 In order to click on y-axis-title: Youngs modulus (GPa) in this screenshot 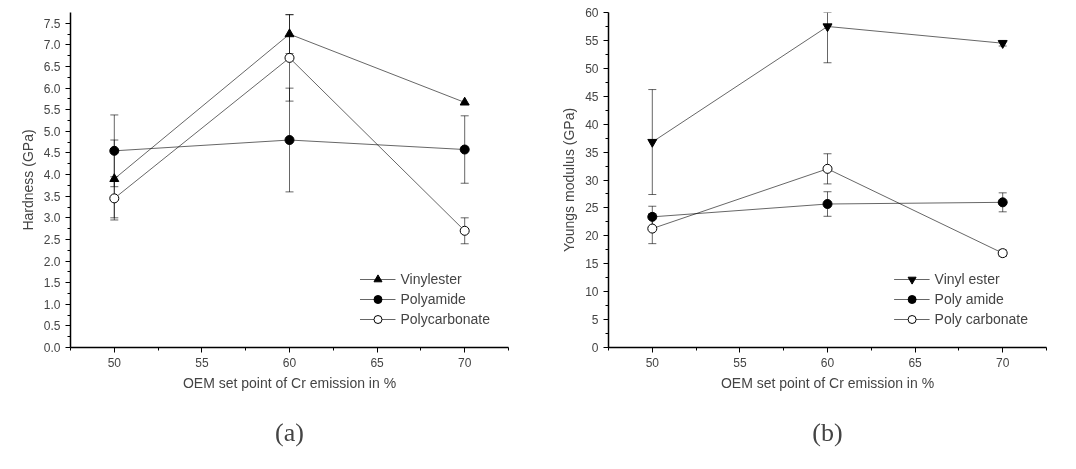, I will do `click(569, 180)`.